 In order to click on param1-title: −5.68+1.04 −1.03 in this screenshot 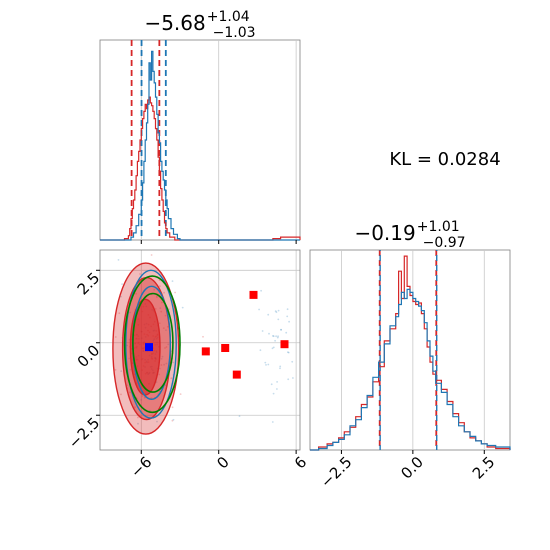, I will do `click(199, 25)`.